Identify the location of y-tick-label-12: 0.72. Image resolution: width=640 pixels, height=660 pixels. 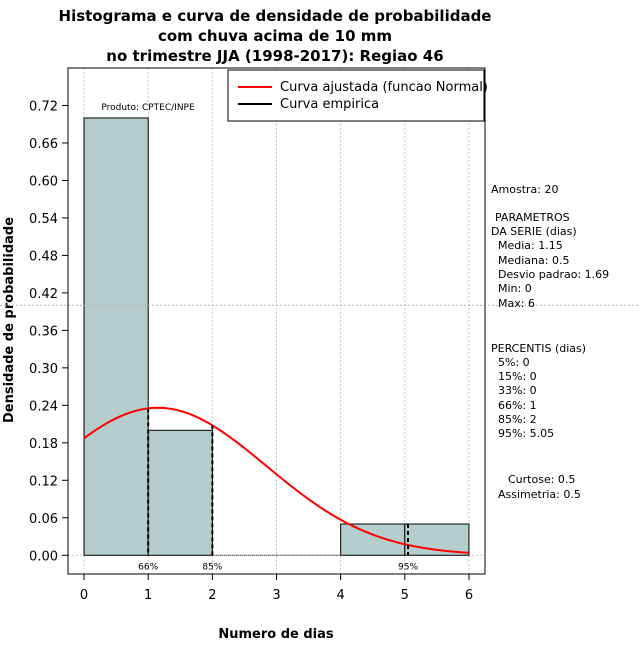
(43, 106).